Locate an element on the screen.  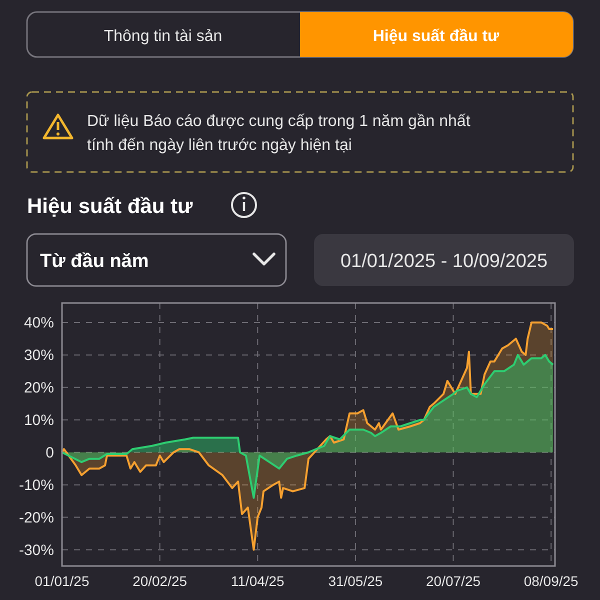
y-tick-label: 10% is located at coordinates (39, 421).